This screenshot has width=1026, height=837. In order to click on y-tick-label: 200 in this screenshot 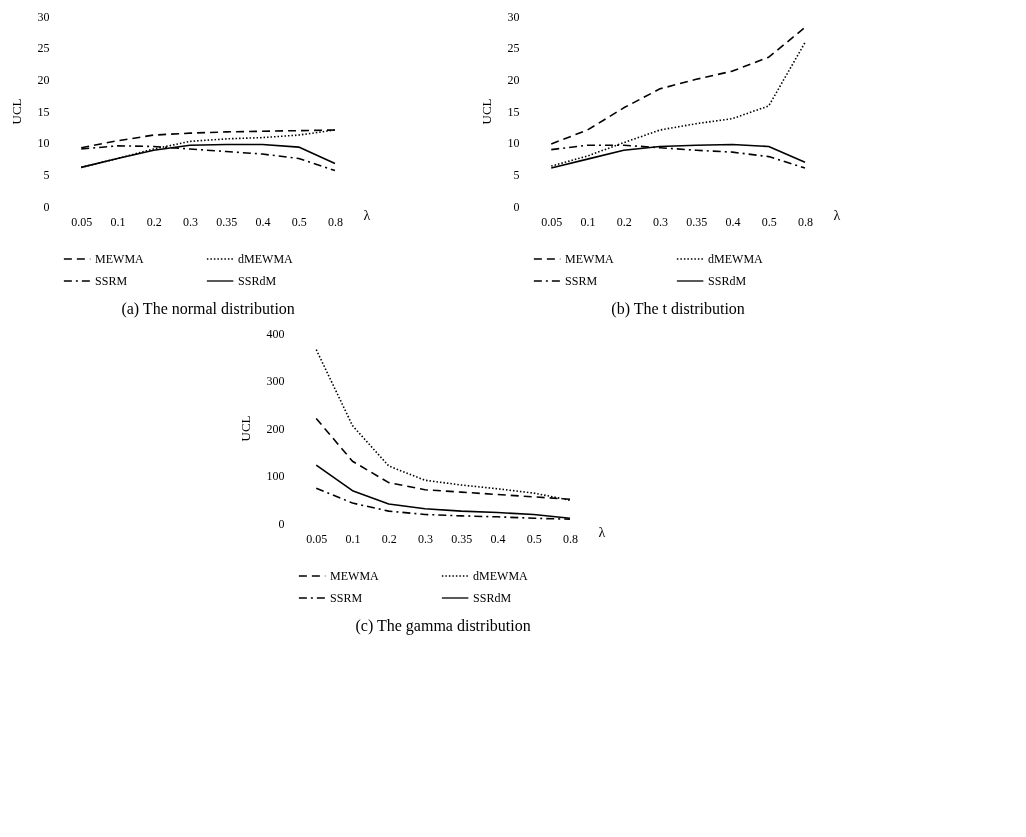, I will do `click(275, 428)`.